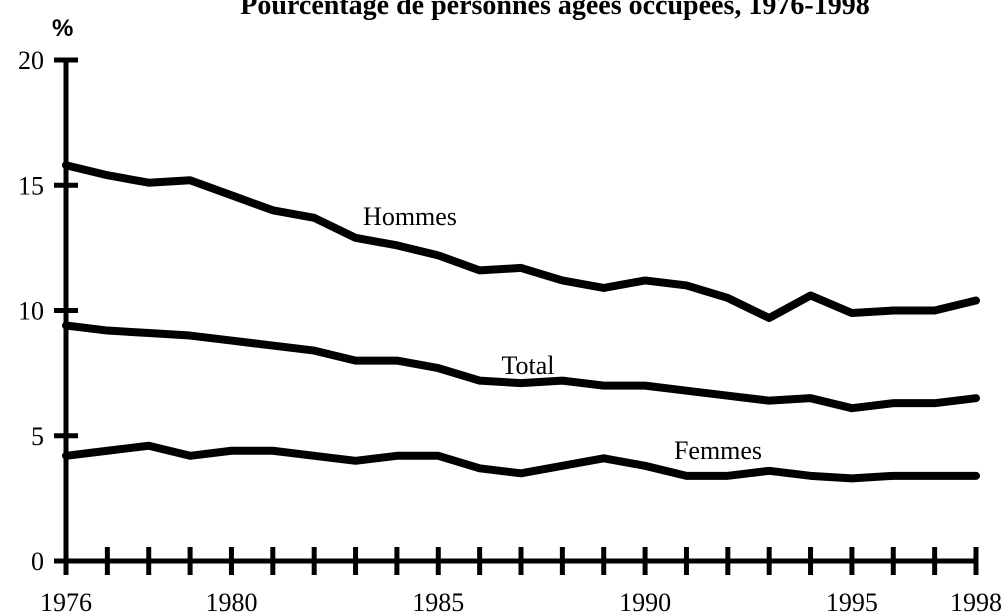 The height and width of the screenshot is (612, 1006). What do you see at coordinates (438, 600) in the screenshot?
I see `x-tick-label: 1985` at bounding box center [438, 600].